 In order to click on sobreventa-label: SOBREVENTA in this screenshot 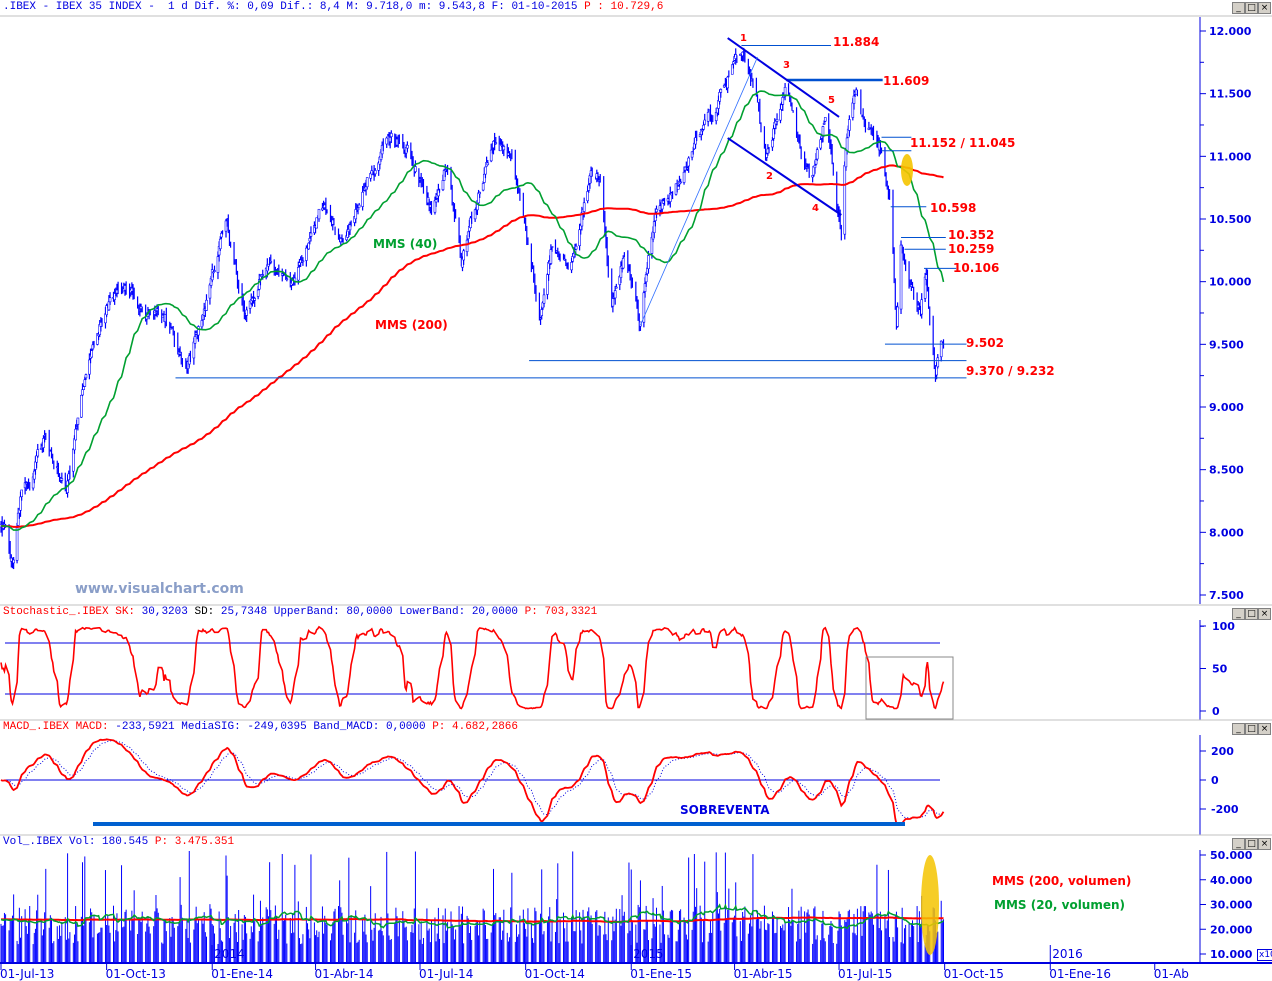, I will do `click(725, 810)`.